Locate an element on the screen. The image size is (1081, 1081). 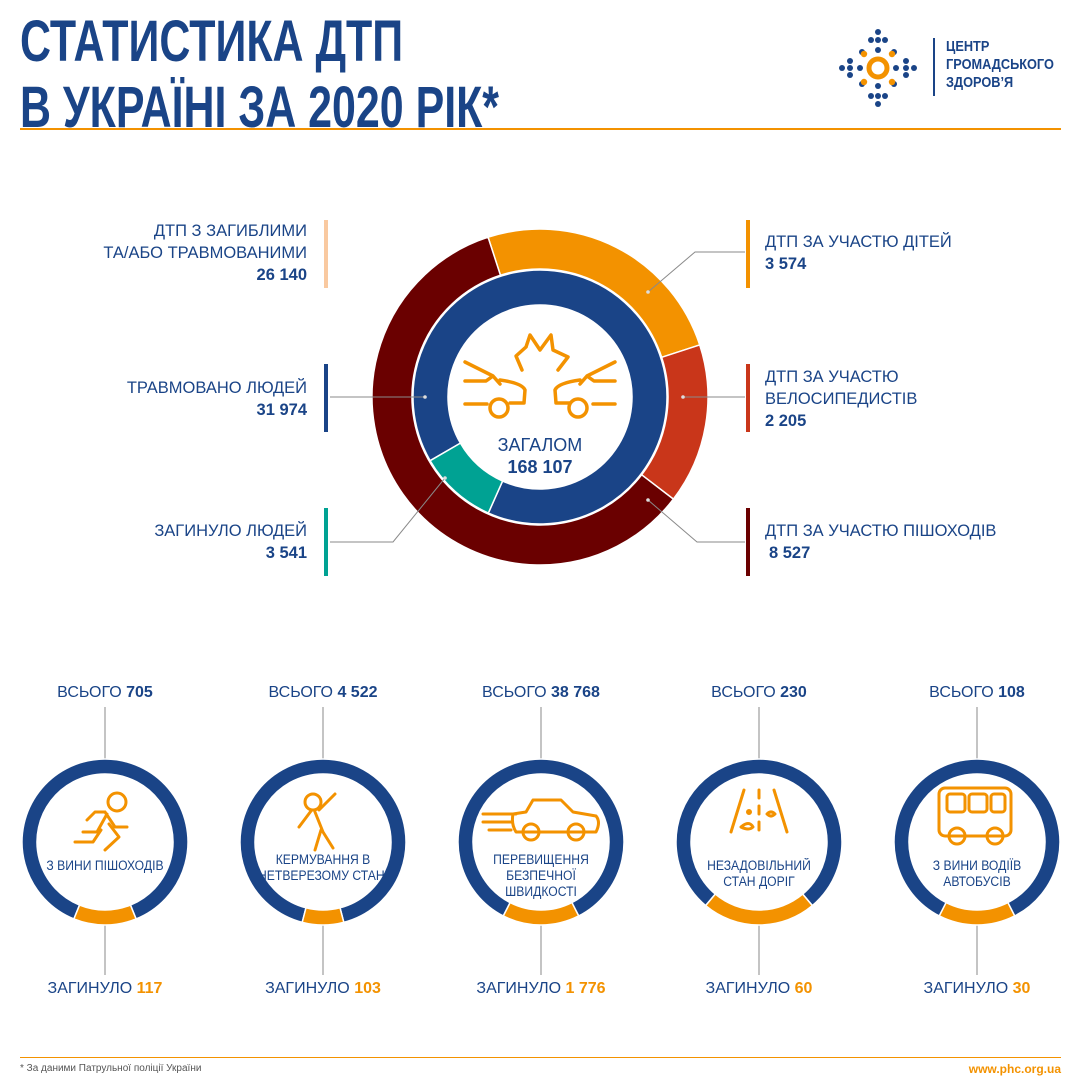
label-value: 8 527 is located at coordinates (790, 553).